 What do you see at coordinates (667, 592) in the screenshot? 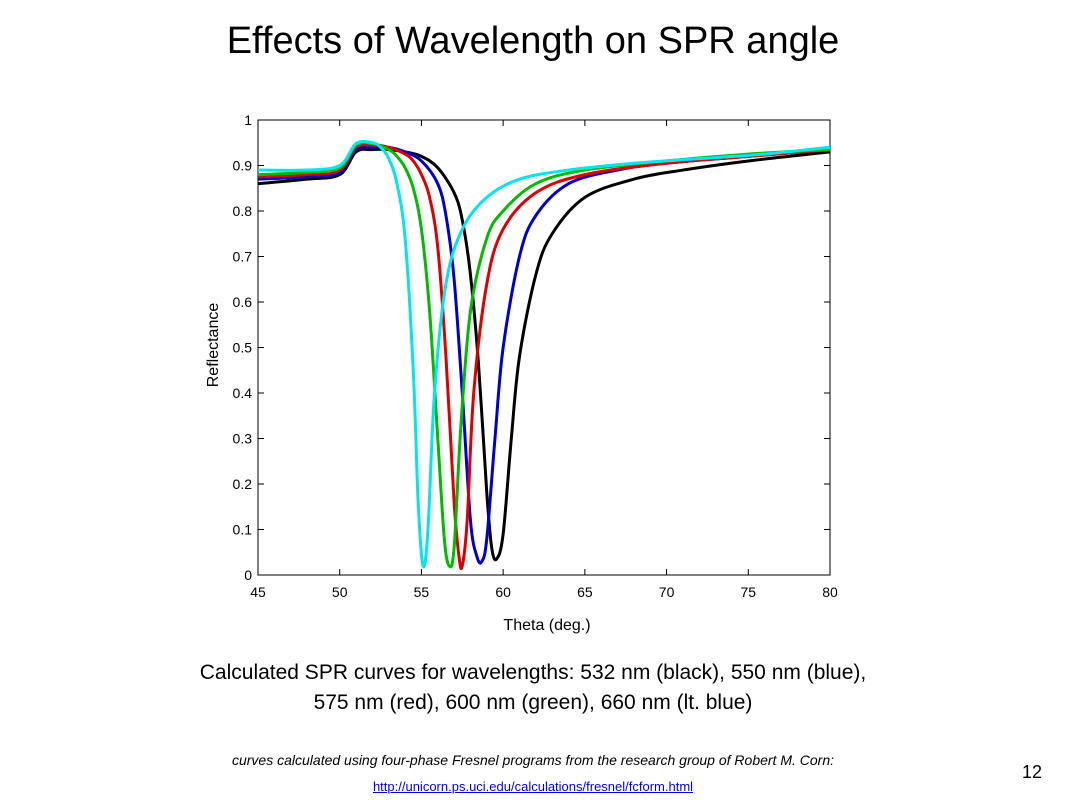
I see `x-tick-label: 70` at bounding box center [667, 592].